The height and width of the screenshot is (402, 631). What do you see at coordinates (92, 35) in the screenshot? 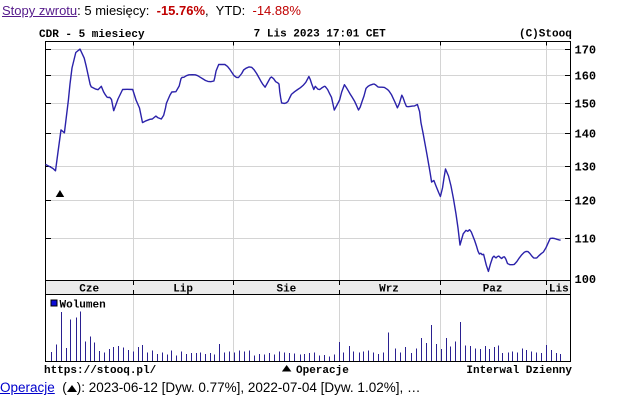
I see `svg-text: CDR - 5 miesiecy` at bounding box center [92, 35].